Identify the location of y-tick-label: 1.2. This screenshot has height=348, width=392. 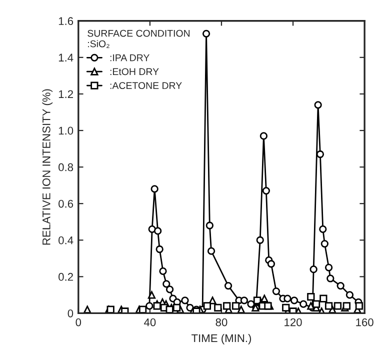
(65, 94).